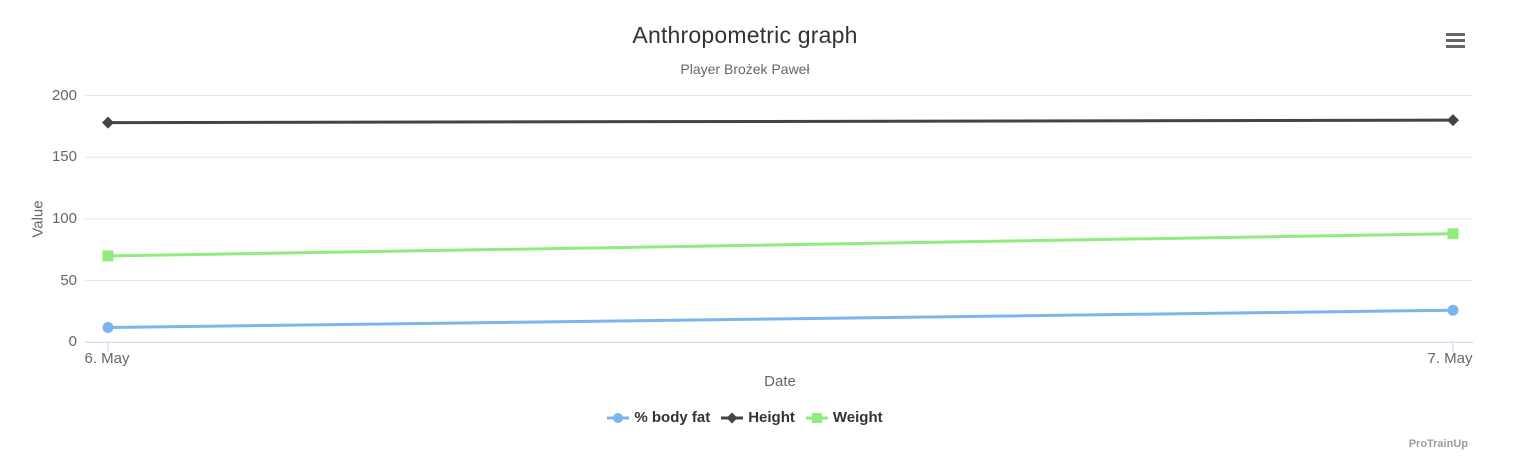 This screenshot has width=1521, height=461. I want to click on legend-circle-icon, so click(618, 417).